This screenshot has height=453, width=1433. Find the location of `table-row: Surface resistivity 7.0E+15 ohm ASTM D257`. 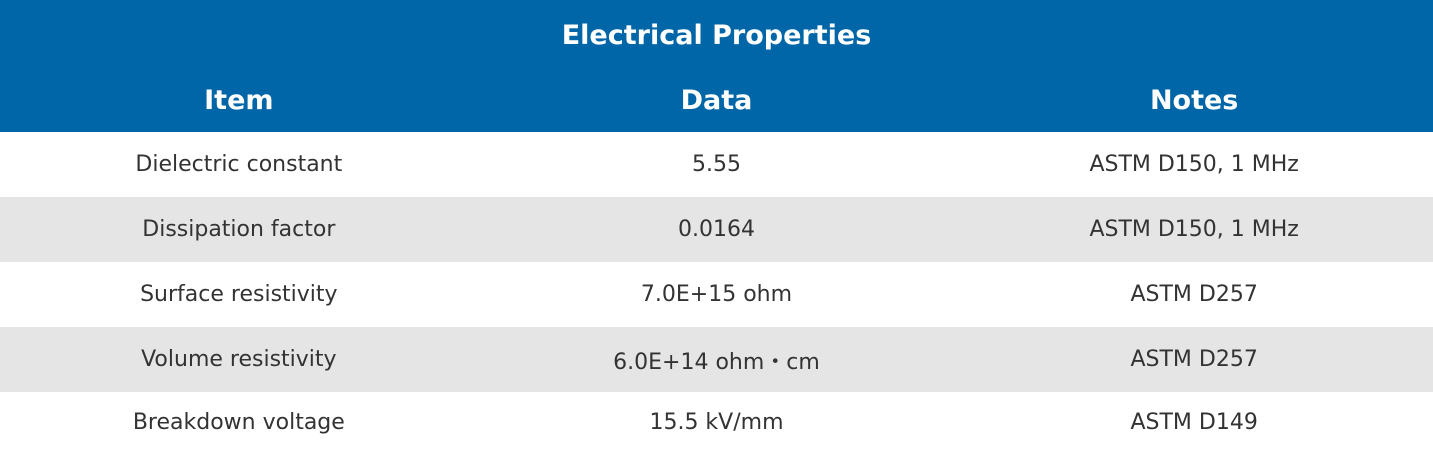

table-row: Surface resistivity 7.0E+15 ohm ASTM D257 is located at coordinates (716, 294).